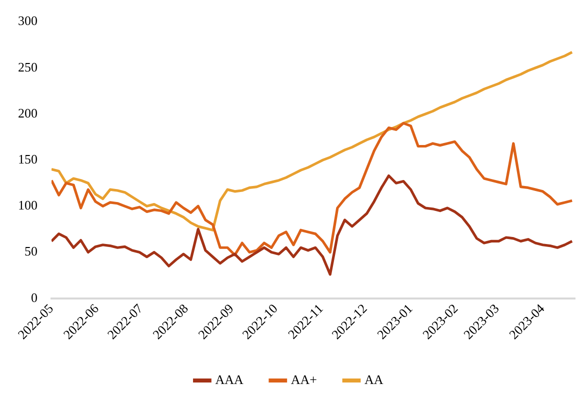  I want to click on y-tick-label: 300, so click(28, 20).